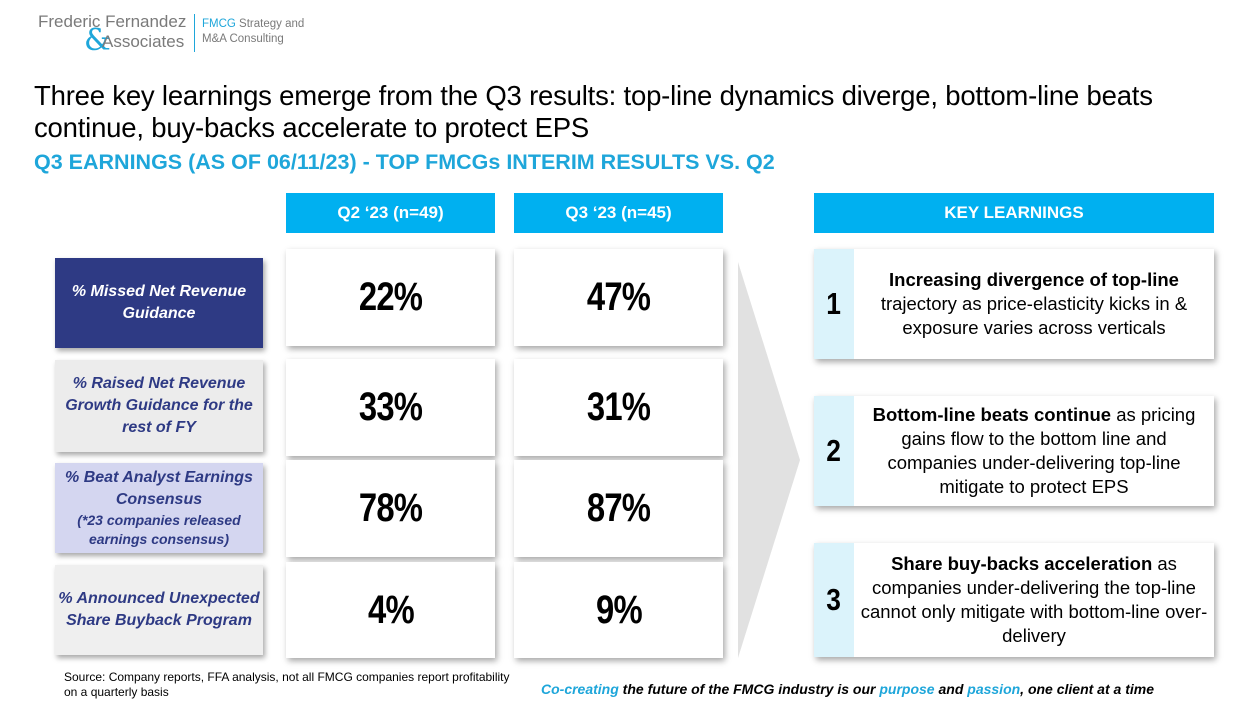 The image size is (1240, 709). I want to click on value-text: 4%, so click(391, 609).